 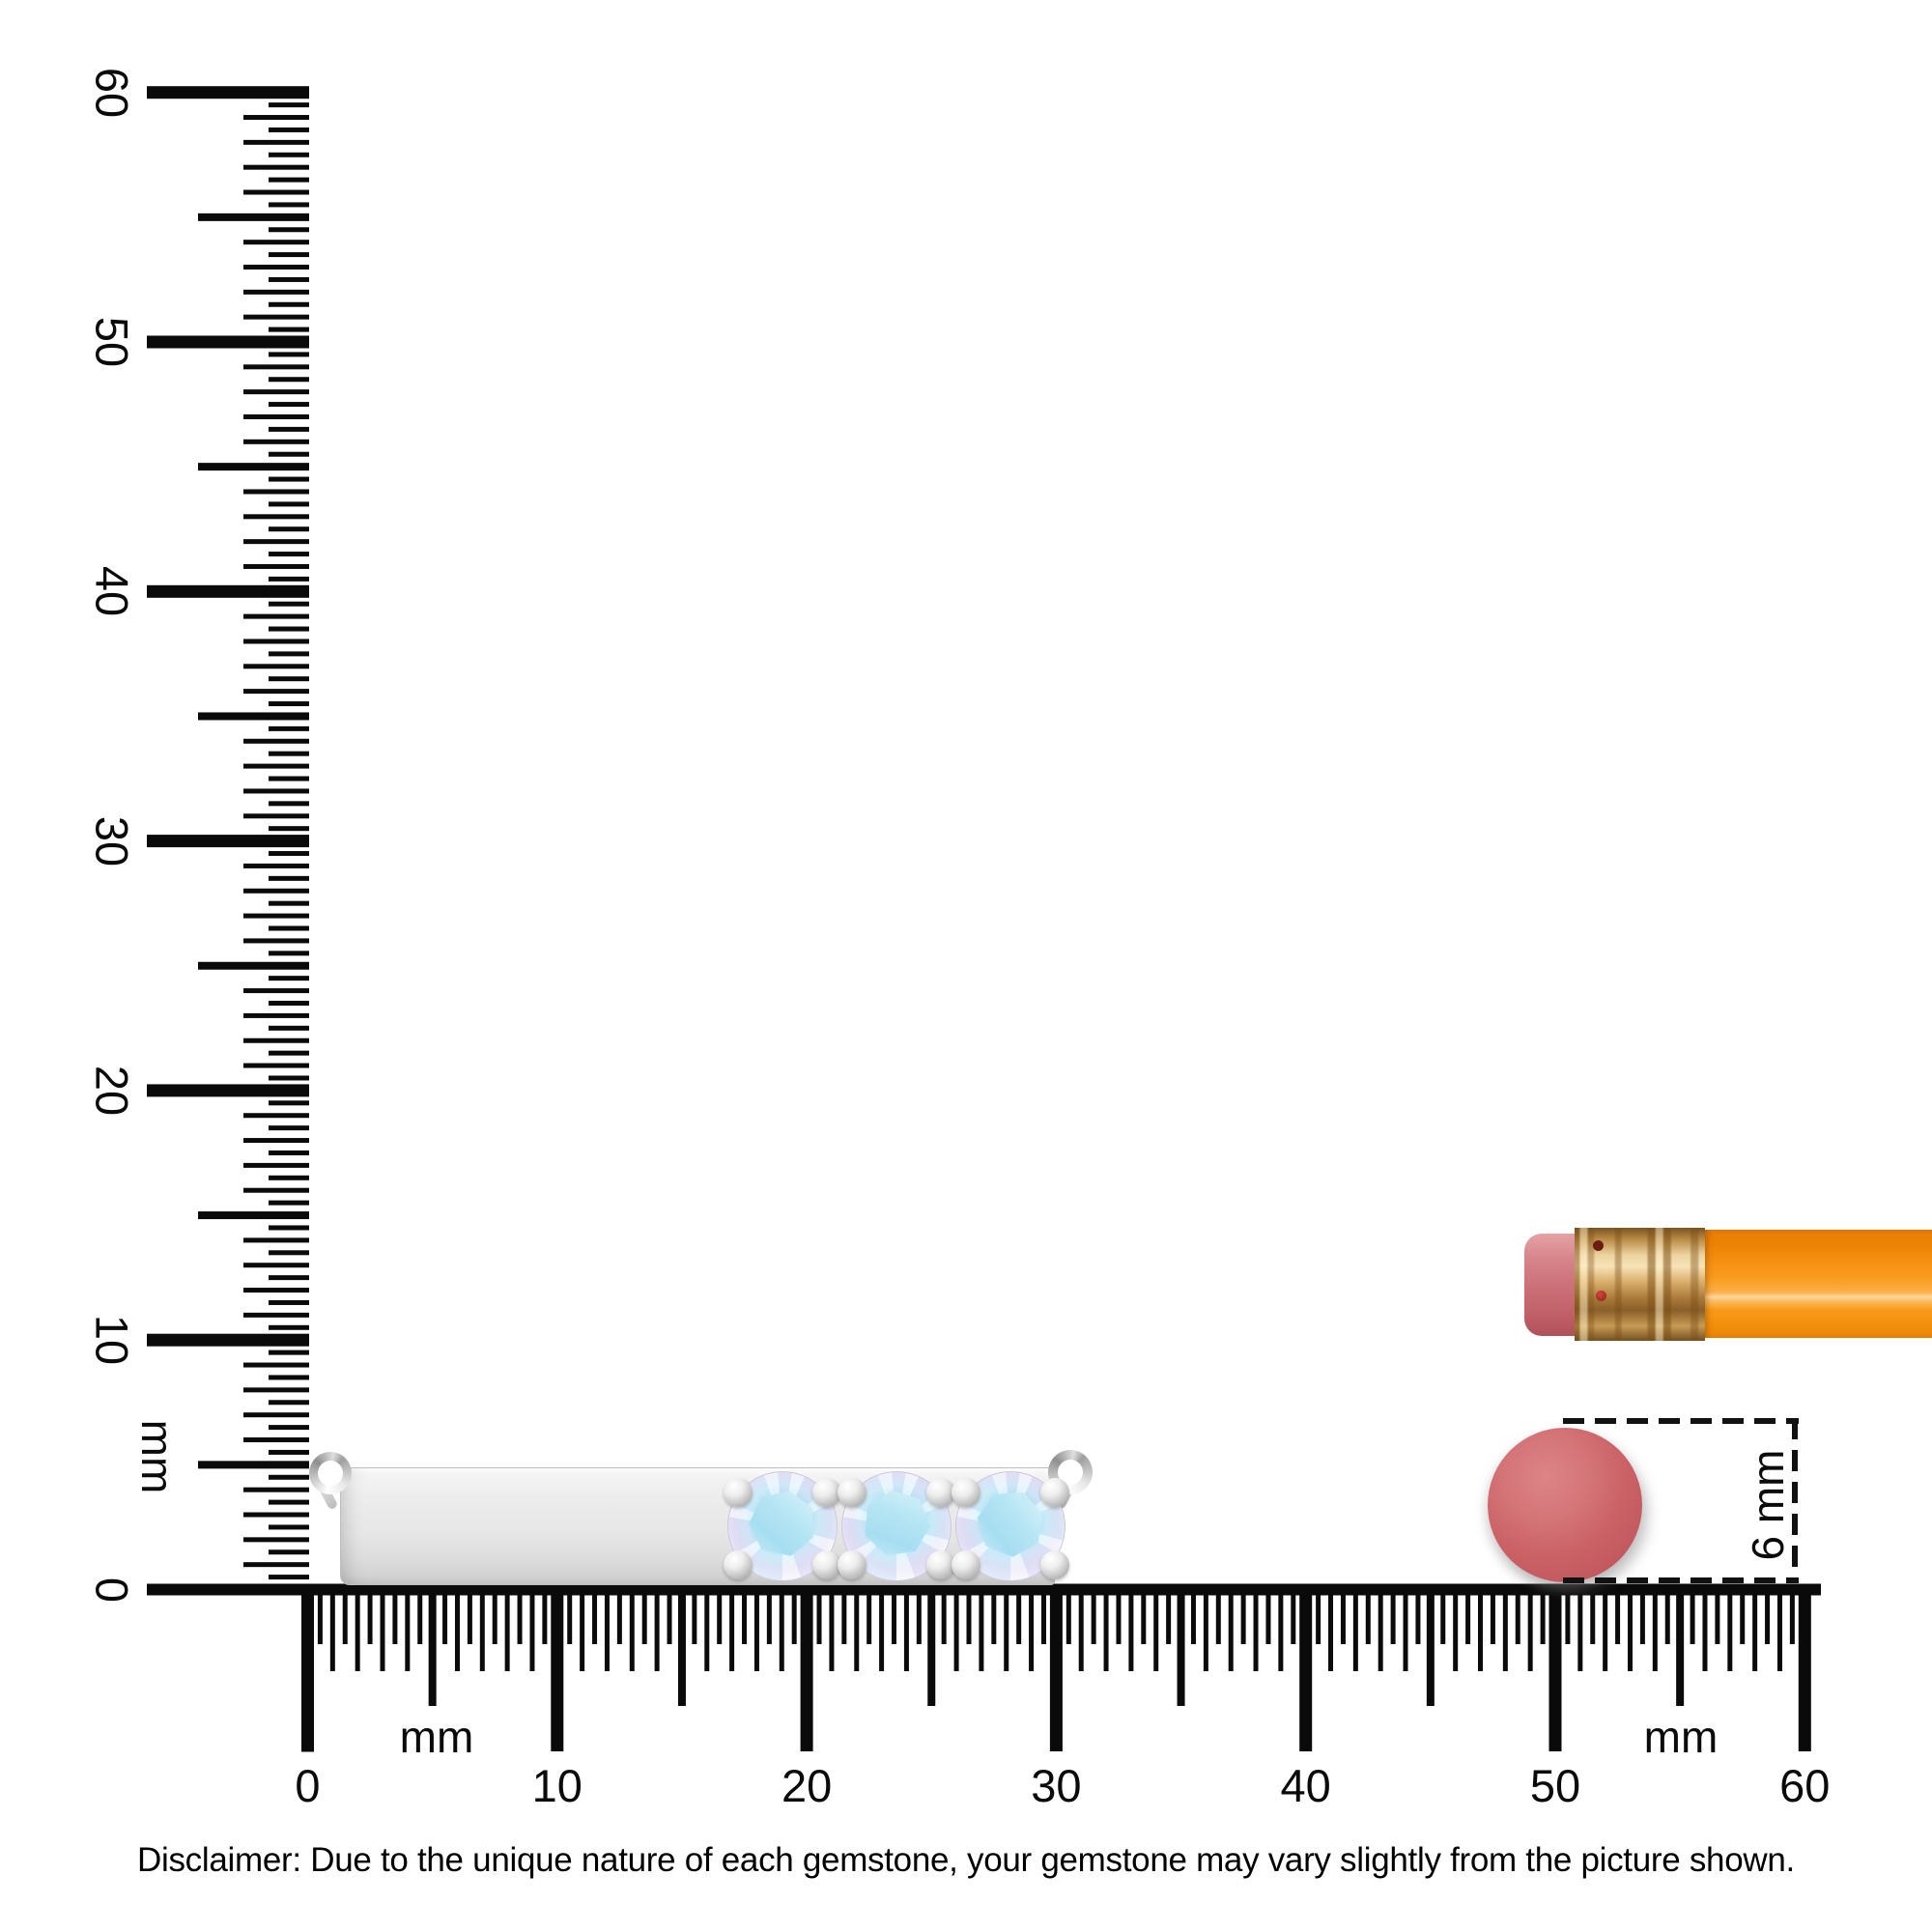 What do you see at coordinates (1565, 1505) in the screenshot?
I see `eraser-top-circle` at bounding box center [1565, 1505].